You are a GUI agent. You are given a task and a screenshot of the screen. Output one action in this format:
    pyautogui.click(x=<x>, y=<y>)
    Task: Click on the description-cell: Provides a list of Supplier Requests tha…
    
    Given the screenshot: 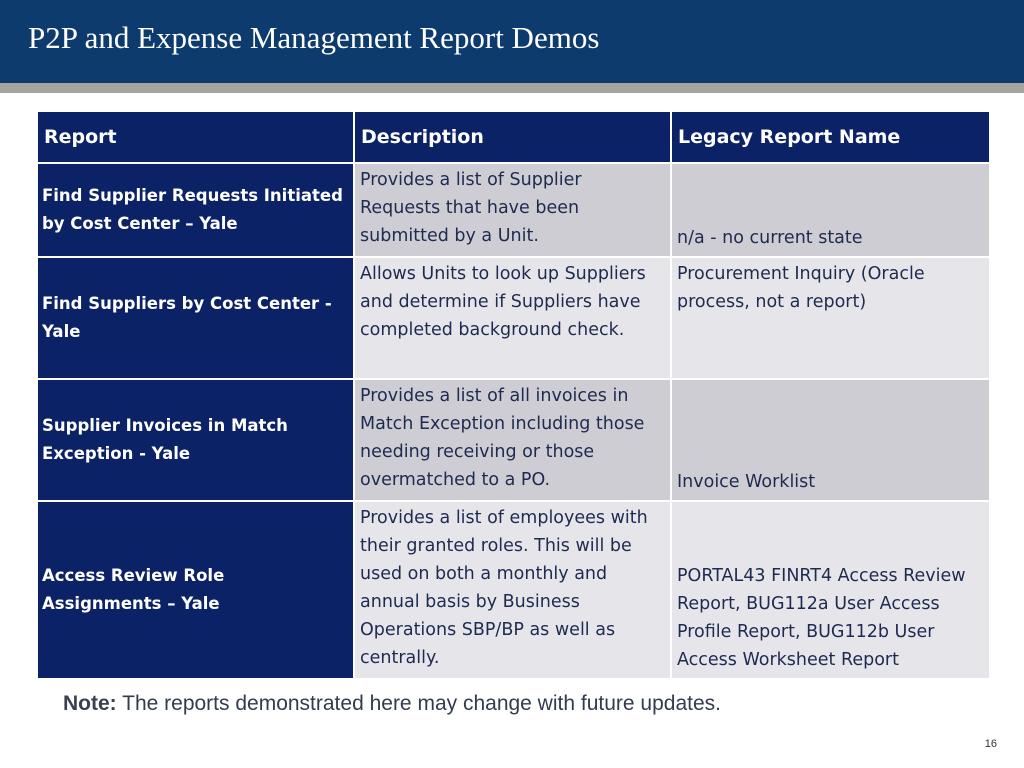 What is the action you would take?
    pyautogui.click(x=512, y=210)
    